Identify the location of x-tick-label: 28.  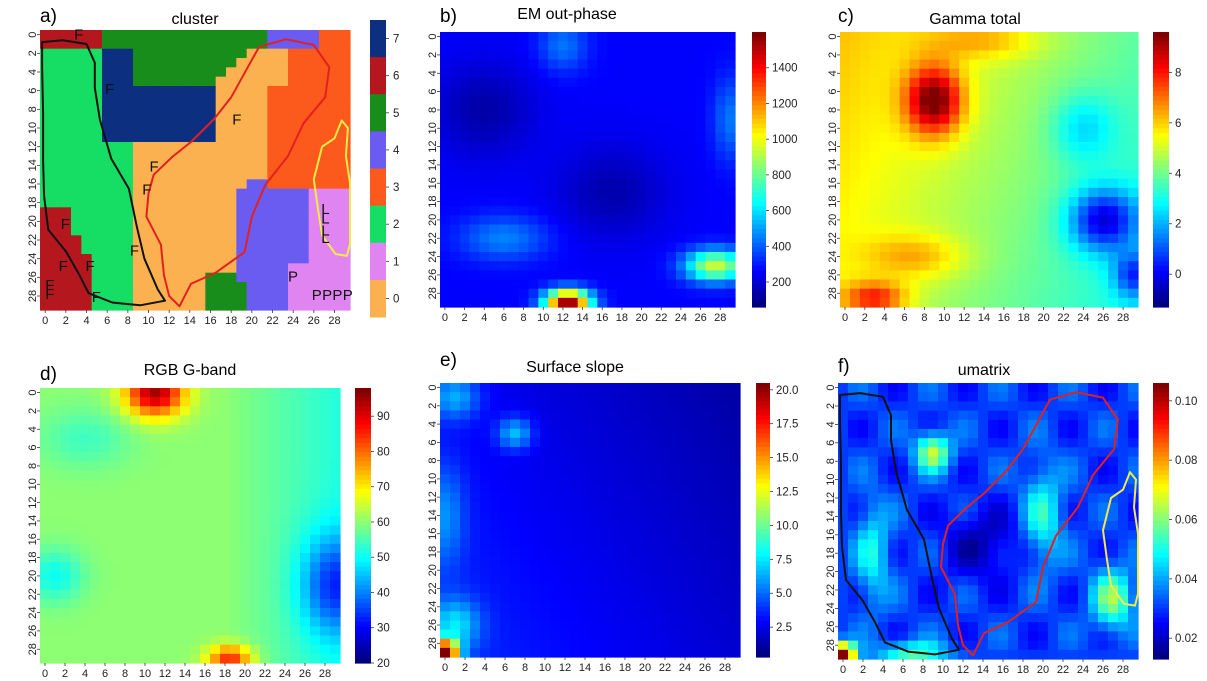
(1123, 318).